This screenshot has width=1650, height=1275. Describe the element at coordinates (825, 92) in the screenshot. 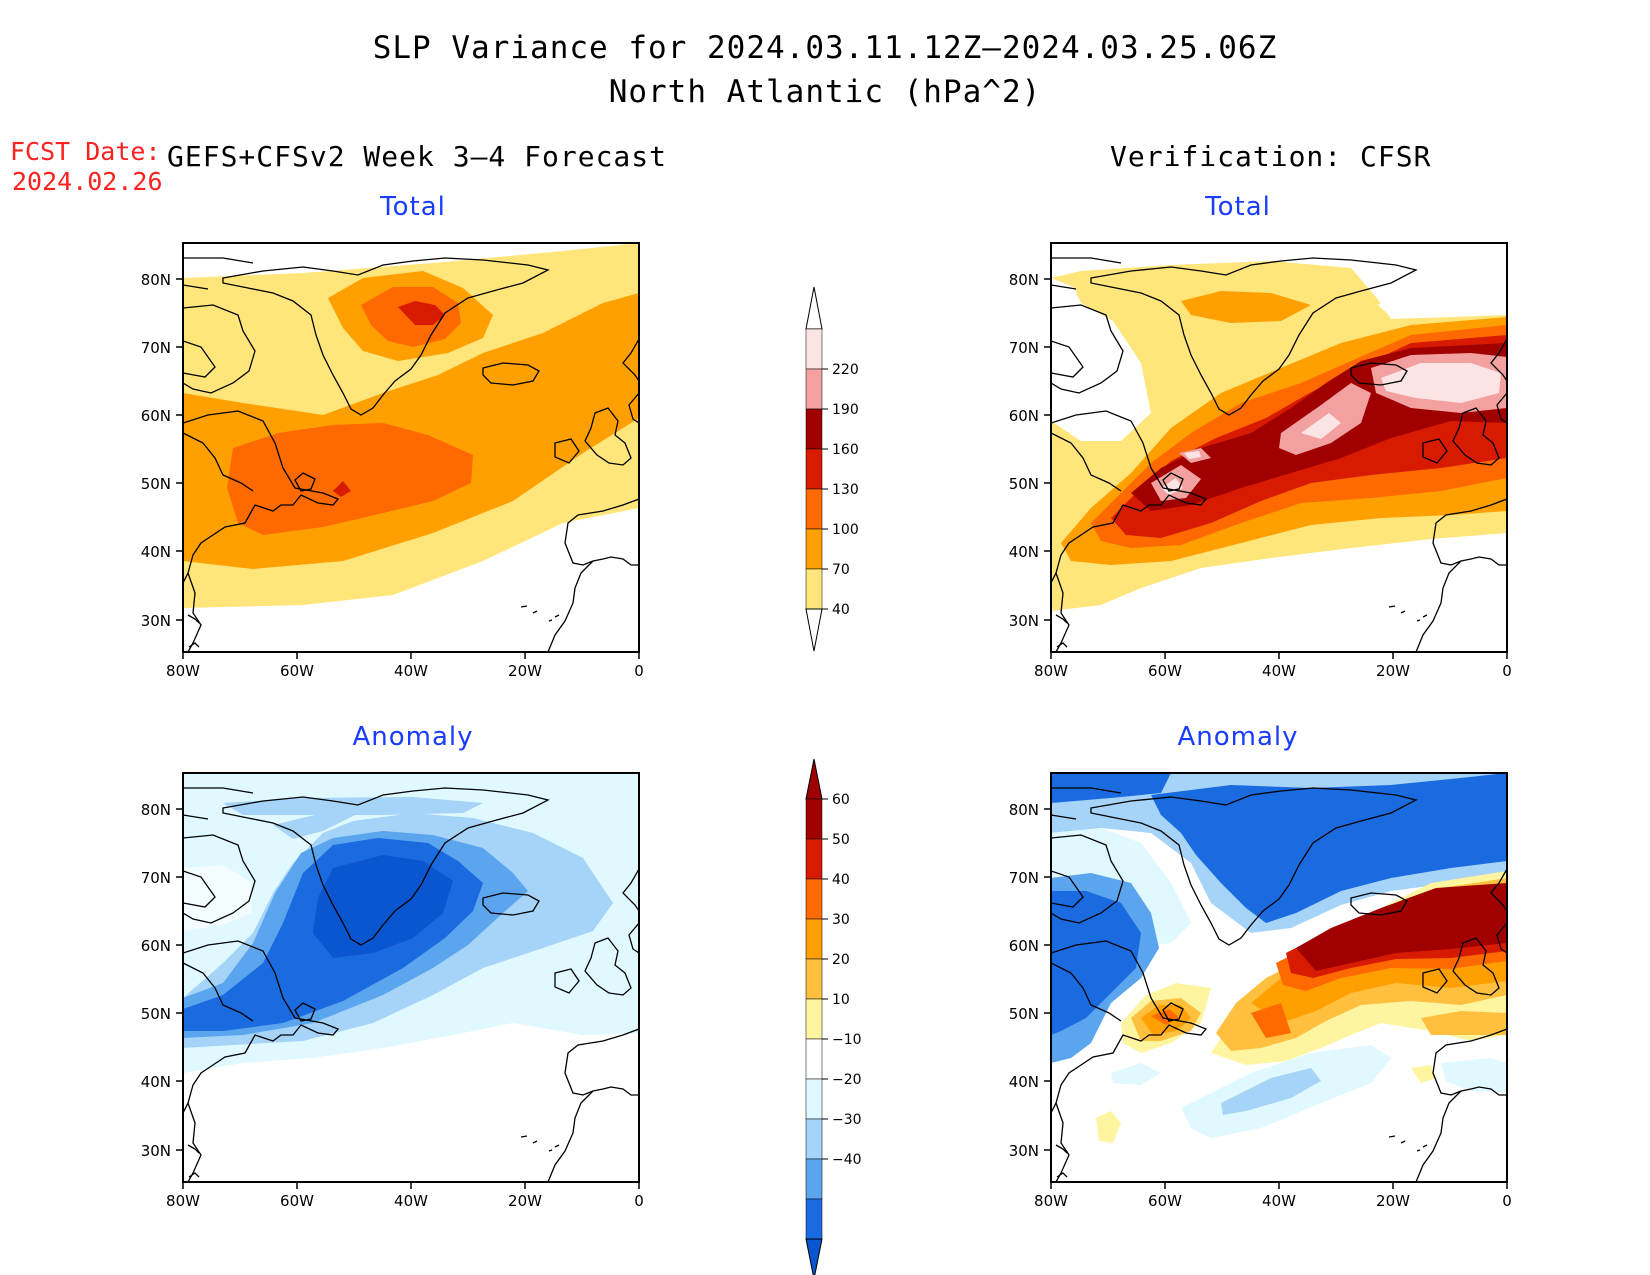

I see `main-subtitle: North Atlantic (hPa^2)` at that location.